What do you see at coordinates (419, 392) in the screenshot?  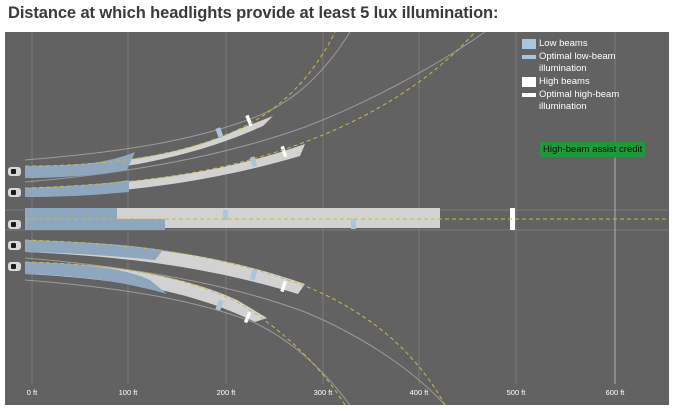 I see `axis-tick-label: 400 ft` at bounding box center [419, 392].